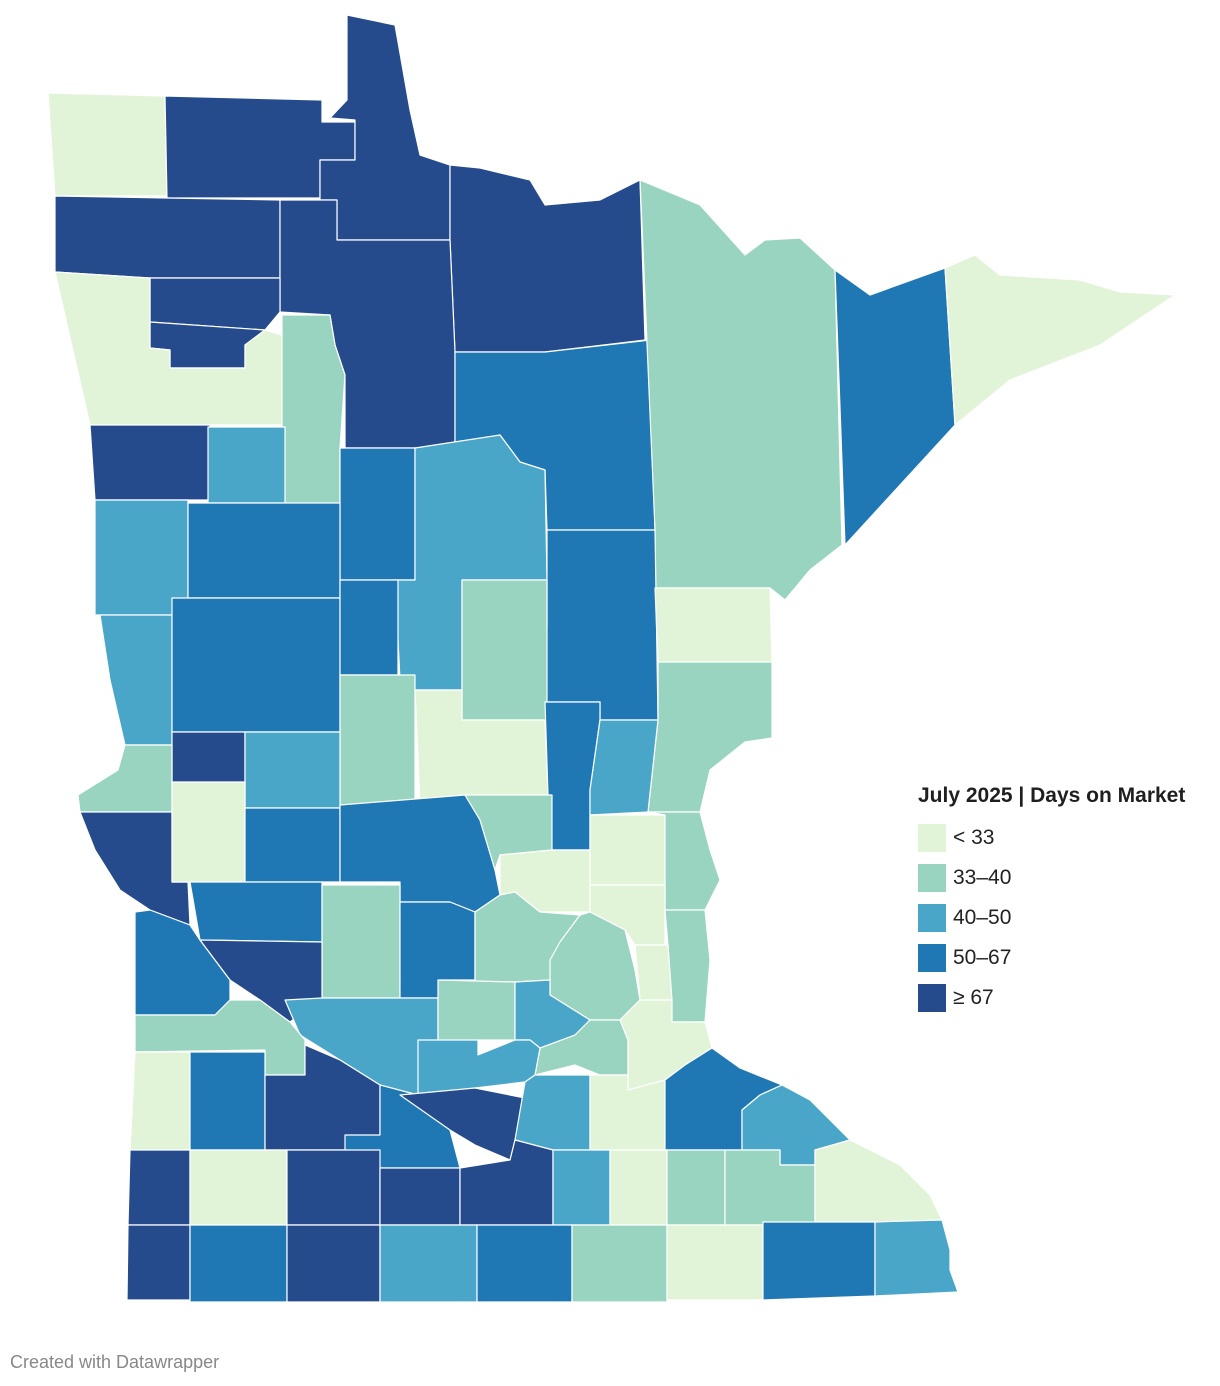  What do you see at coordinates (895, 406) in the screenshot?
I see `county-lake` at bounding box center [895, 406].